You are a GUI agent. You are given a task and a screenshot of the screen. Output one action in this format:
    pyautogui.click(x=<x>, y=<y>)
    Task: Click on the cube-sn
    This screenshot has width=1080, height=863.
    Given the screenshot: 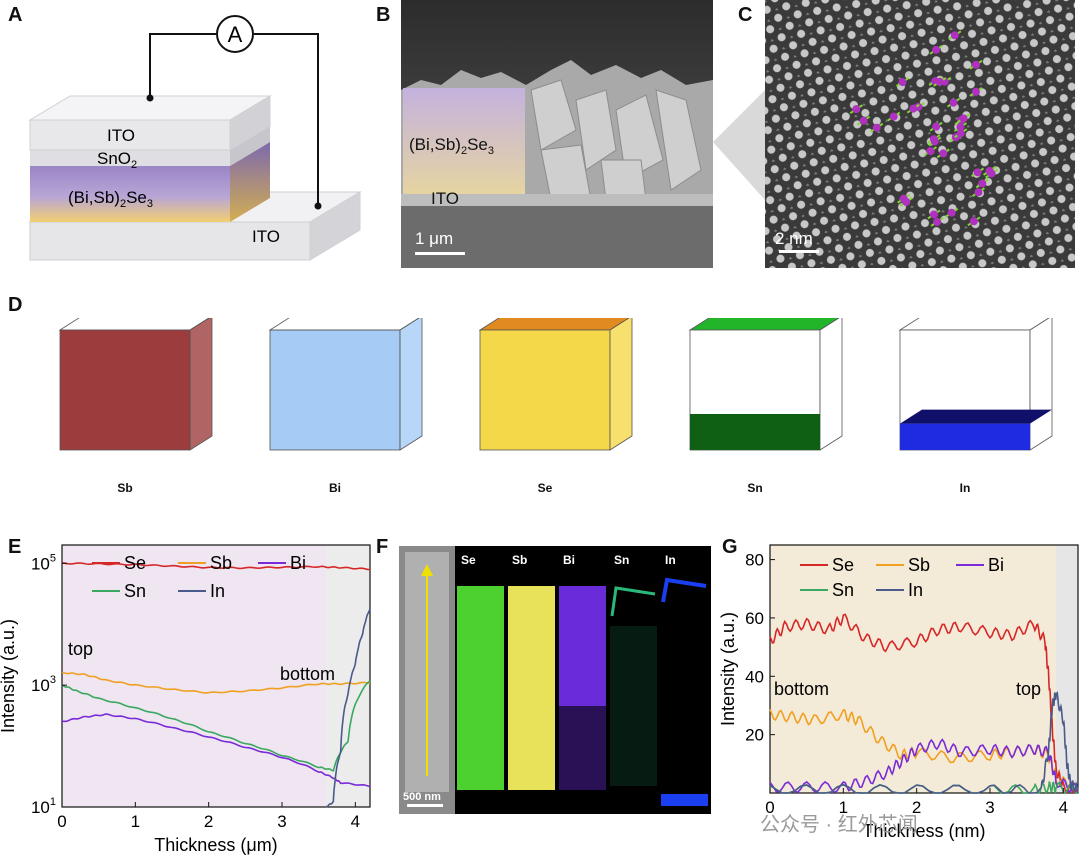 What is the action you would take?
    pyautogui.click(x=765, y=384)
    